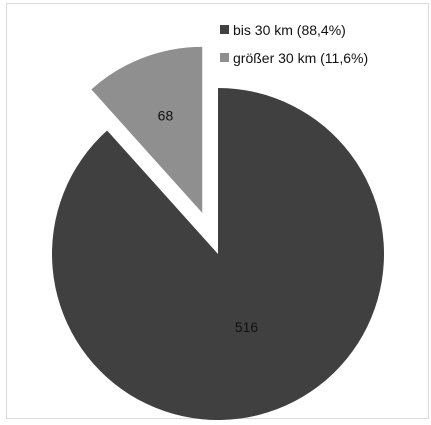  I want to click on slice-value-label-0: 516, so click(247, 327).